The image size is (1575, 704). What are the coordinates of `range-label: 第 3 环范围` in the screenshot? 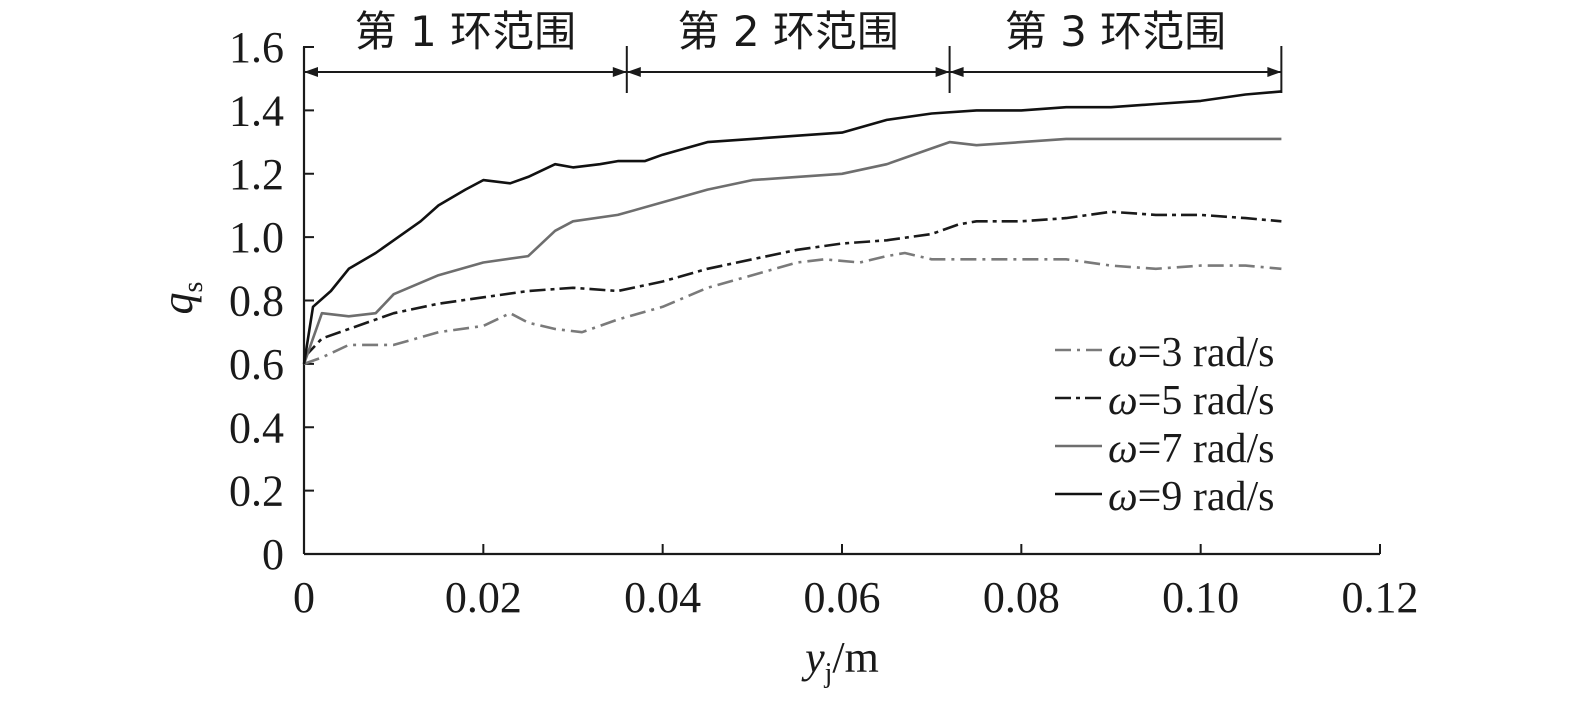 It's located at (1115, 31).